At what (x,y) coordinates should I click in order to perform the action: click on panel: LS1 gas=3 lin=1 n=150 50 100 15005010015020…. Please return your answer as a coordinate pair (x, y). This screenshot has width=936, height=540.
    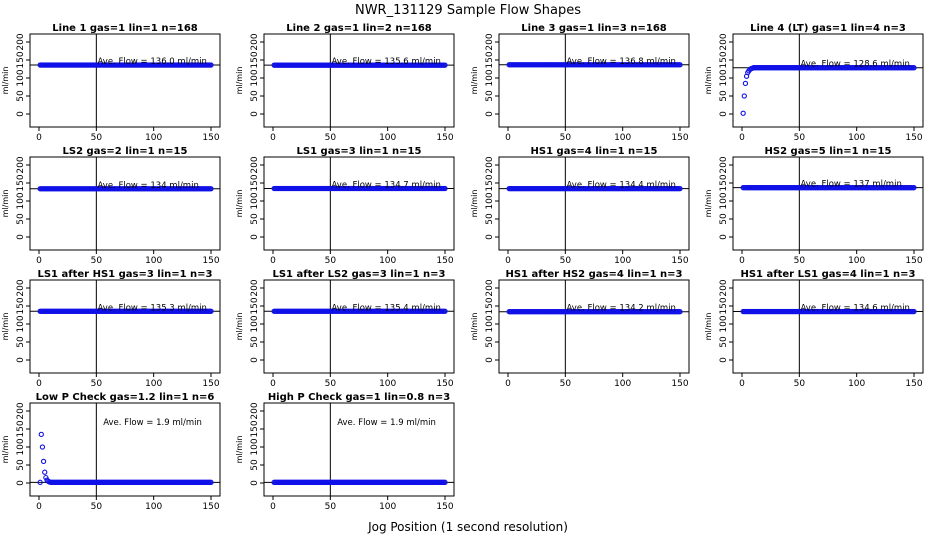
    Looking at the image, I should click on (345, 206).